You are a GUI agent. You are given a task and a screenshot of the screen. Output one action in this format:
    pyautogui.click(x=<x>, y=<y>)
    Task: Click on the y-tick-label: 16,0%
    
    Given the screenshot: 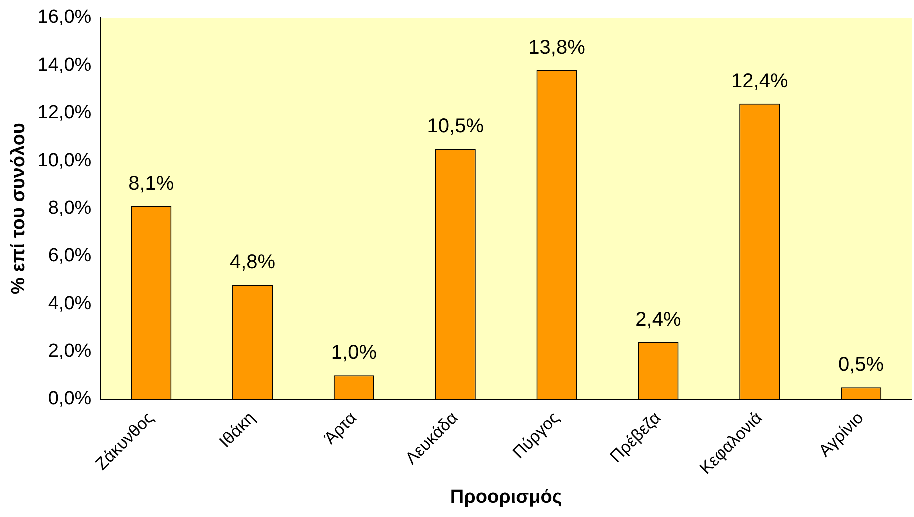 What is the action you would take?
    pyautogui.click(x=65, y=17)
    